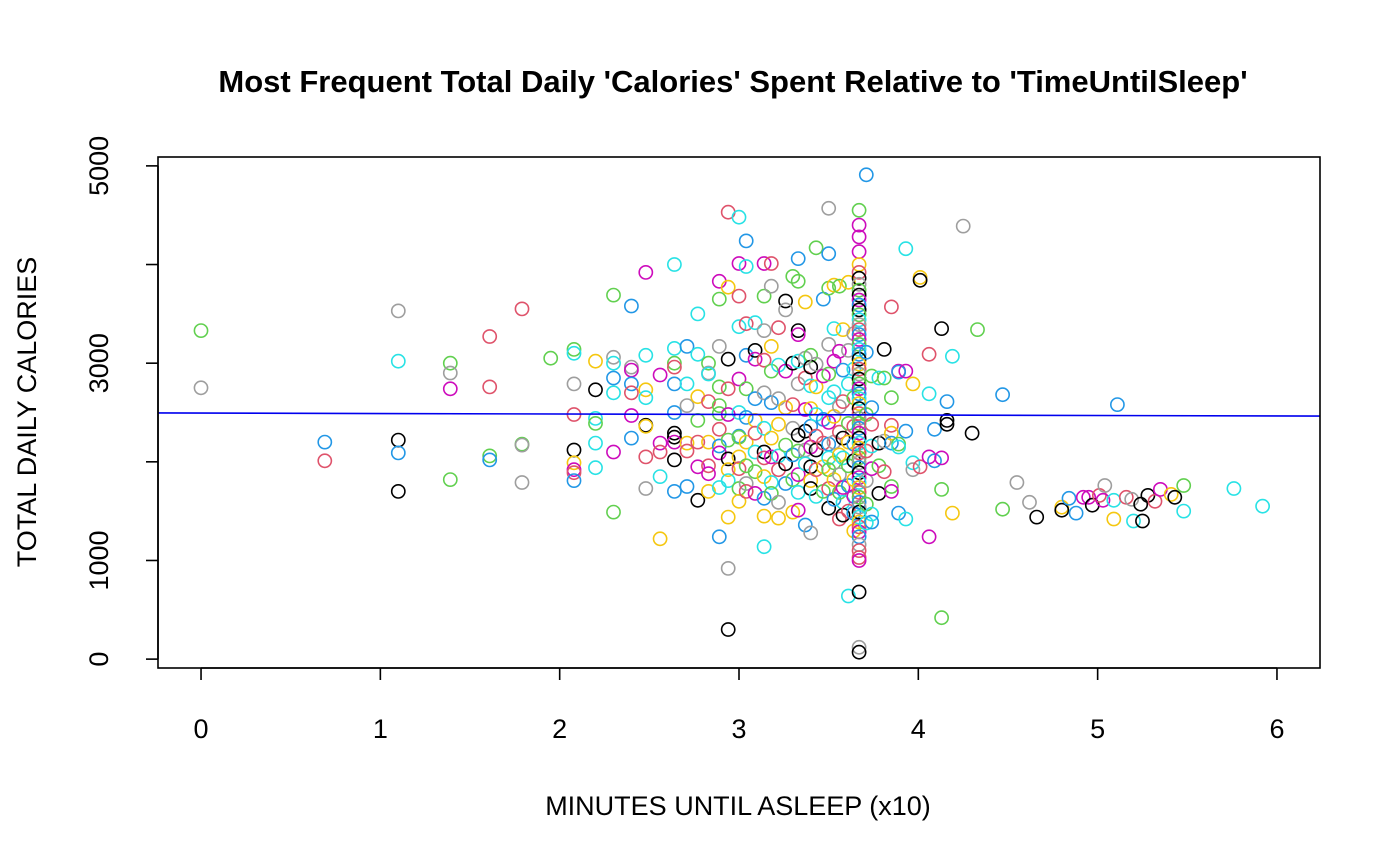 The height and width of the screenshot is (865, 1400). I want to click on x-tick-label: 1, so click(380, 729).